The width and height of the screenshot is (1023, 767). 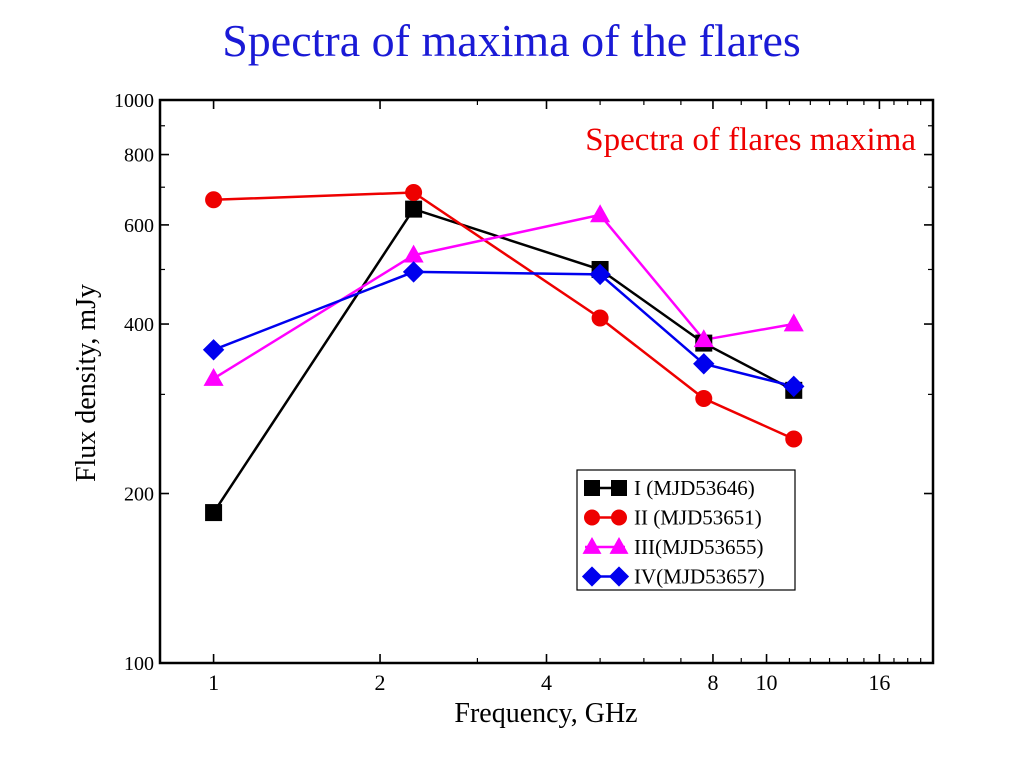 What do you see at coordinates (698, 518) in the screenshot?
I see `legend-label: II (MJD53651)` at bounding box center [698, 518].